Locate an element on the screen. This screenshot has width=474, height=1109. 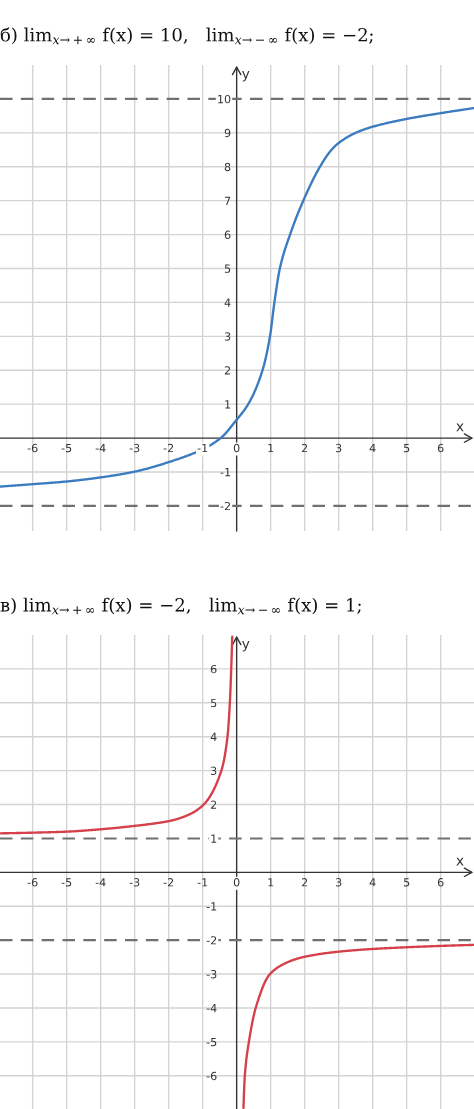
y-tick-label: -6 is located at coordinates (211, 1076).